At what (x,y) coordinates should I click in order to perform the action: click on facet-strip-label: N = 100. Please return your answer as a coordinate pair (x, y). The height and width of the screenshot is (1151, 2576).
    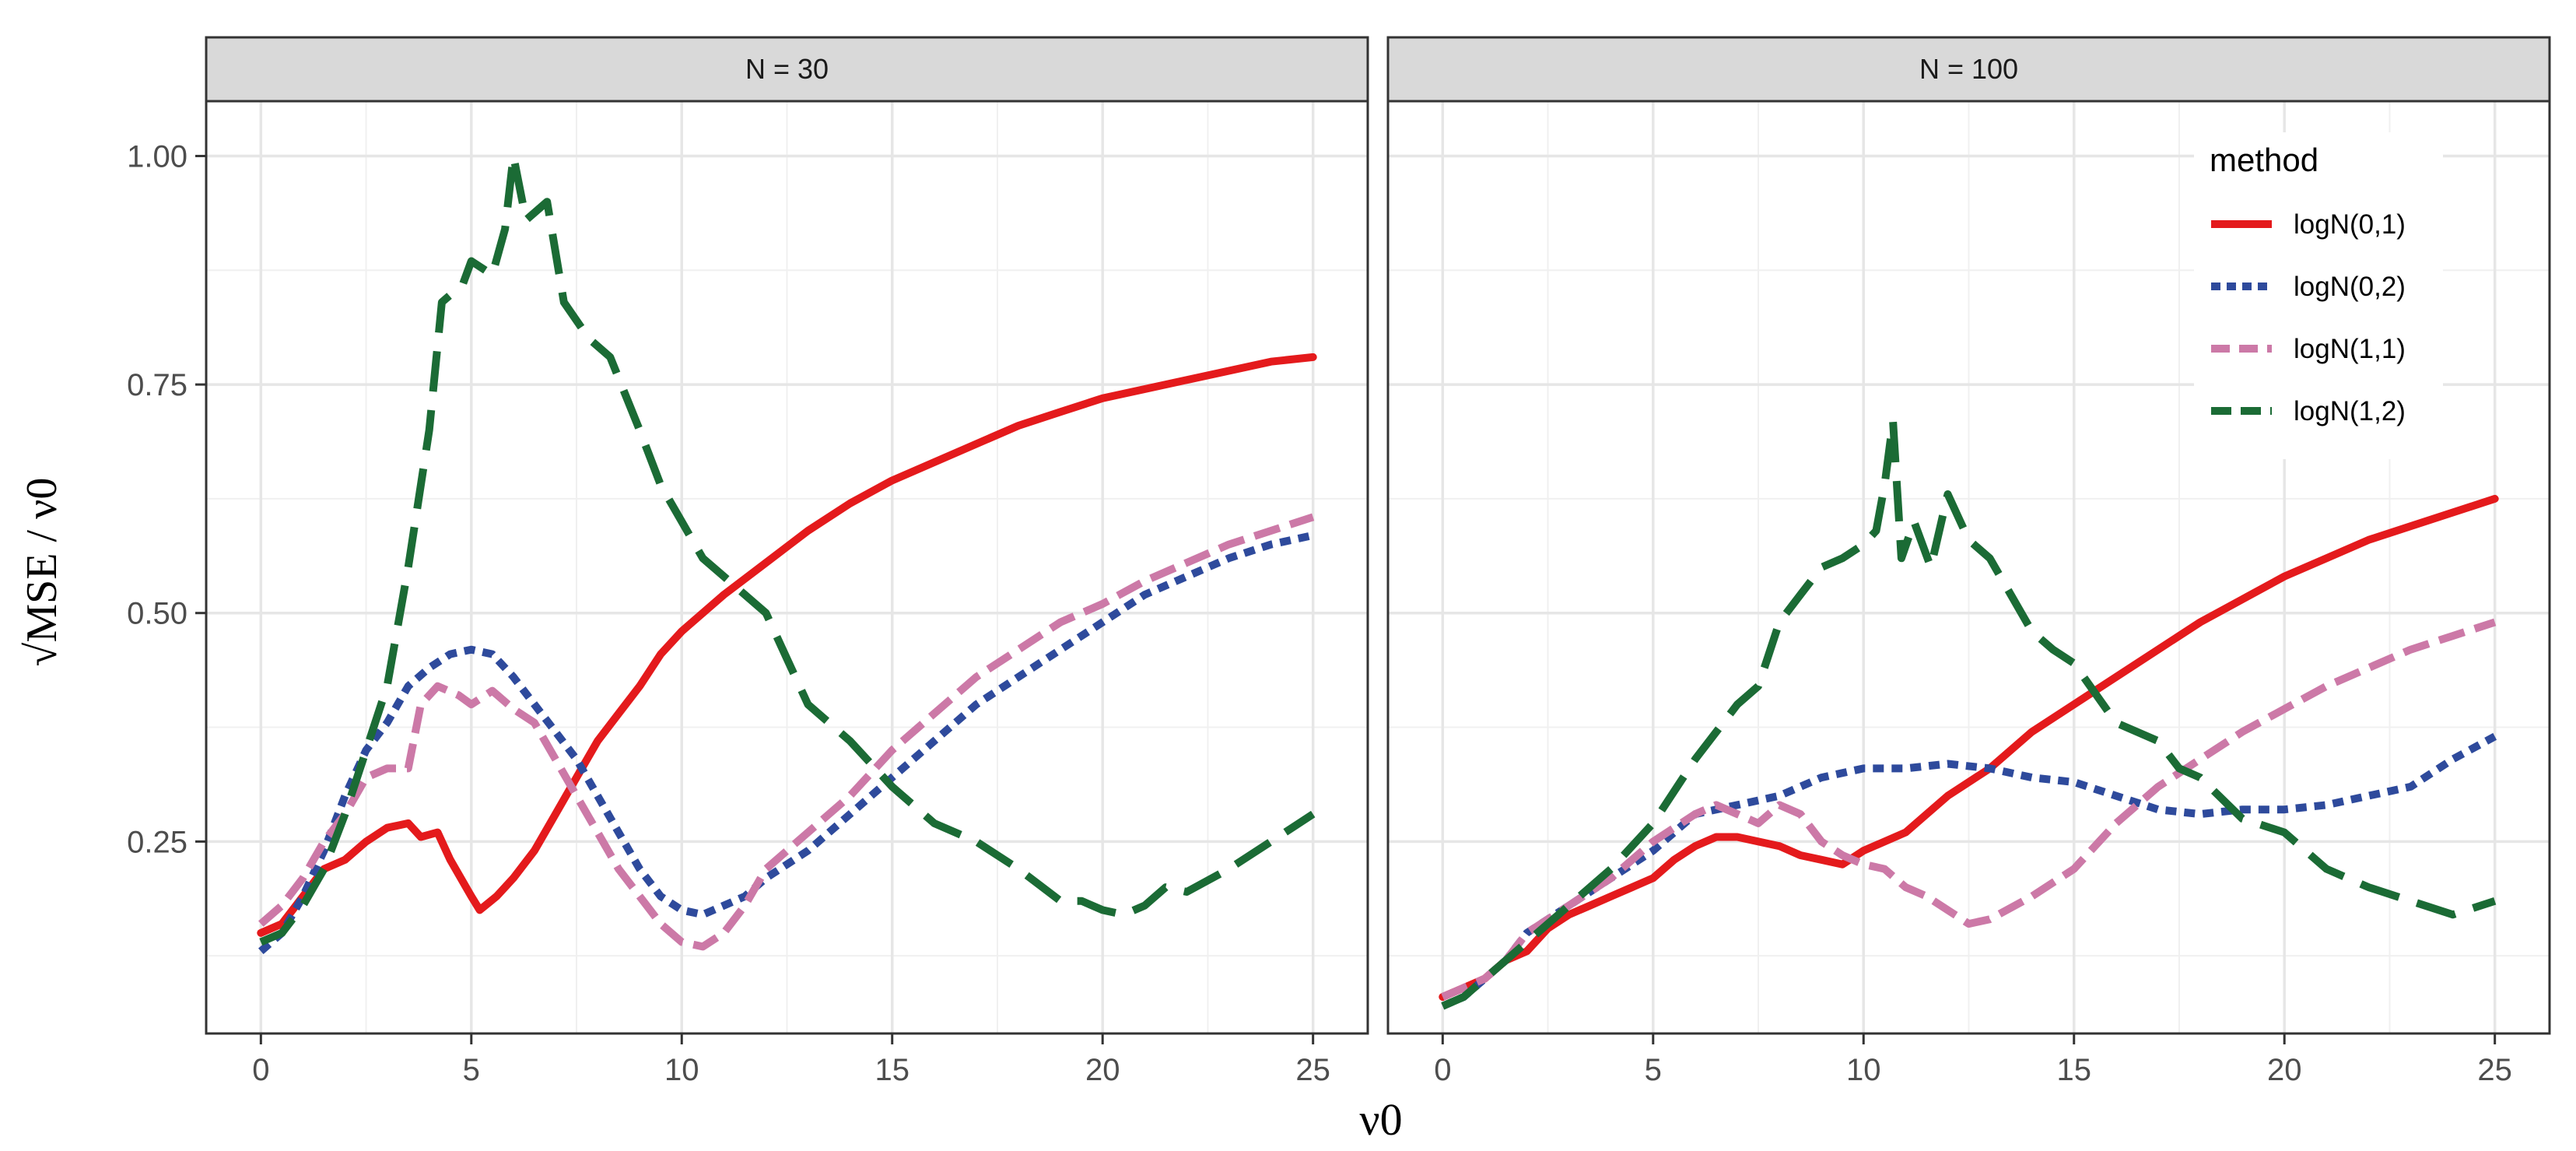
    Looking at the image, I should click on (1968, 69).